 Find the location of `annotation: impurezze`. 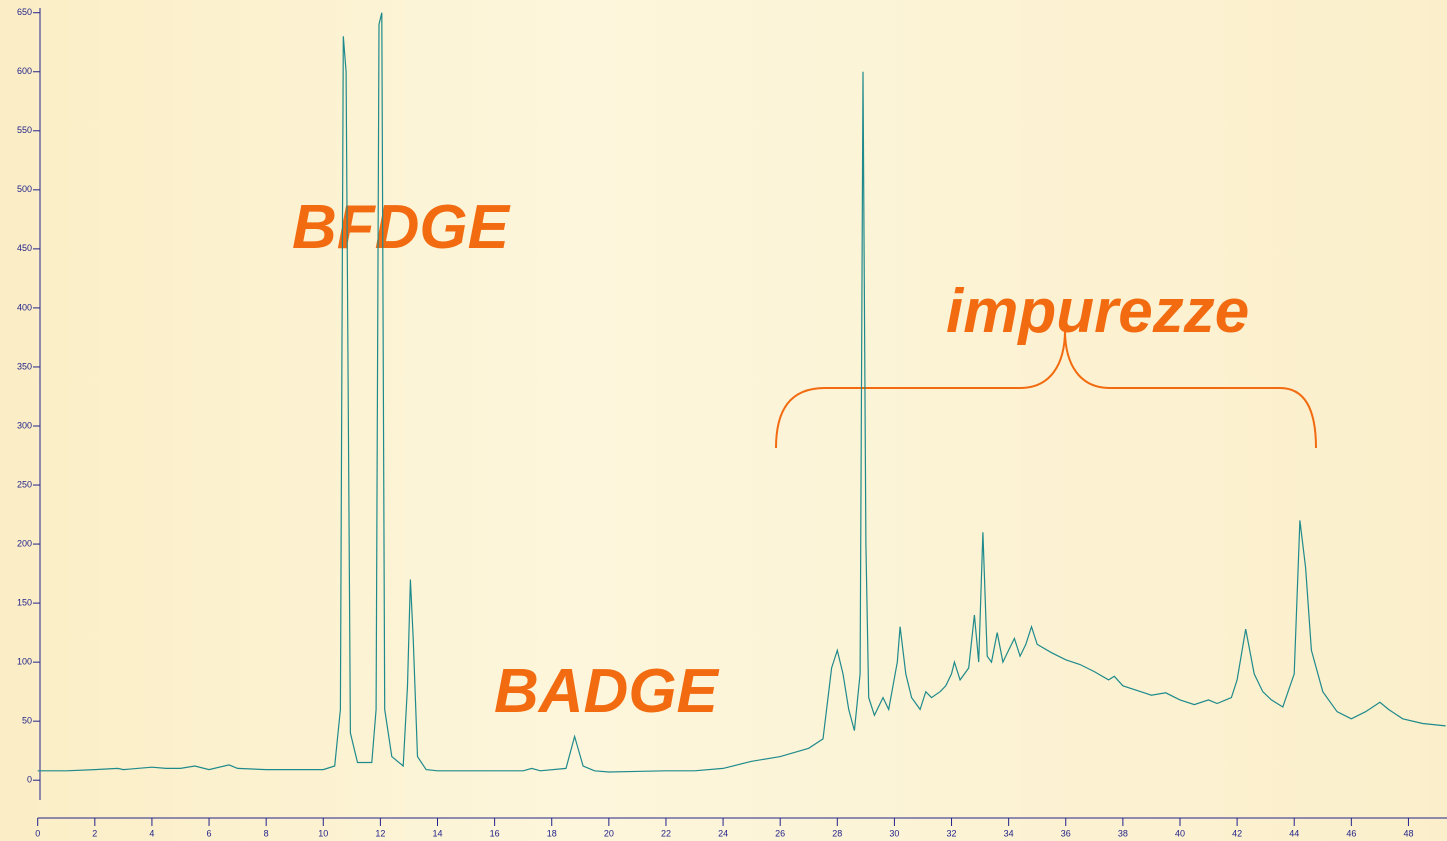

annotation: impurezze is located at coordinates (1097, 311).